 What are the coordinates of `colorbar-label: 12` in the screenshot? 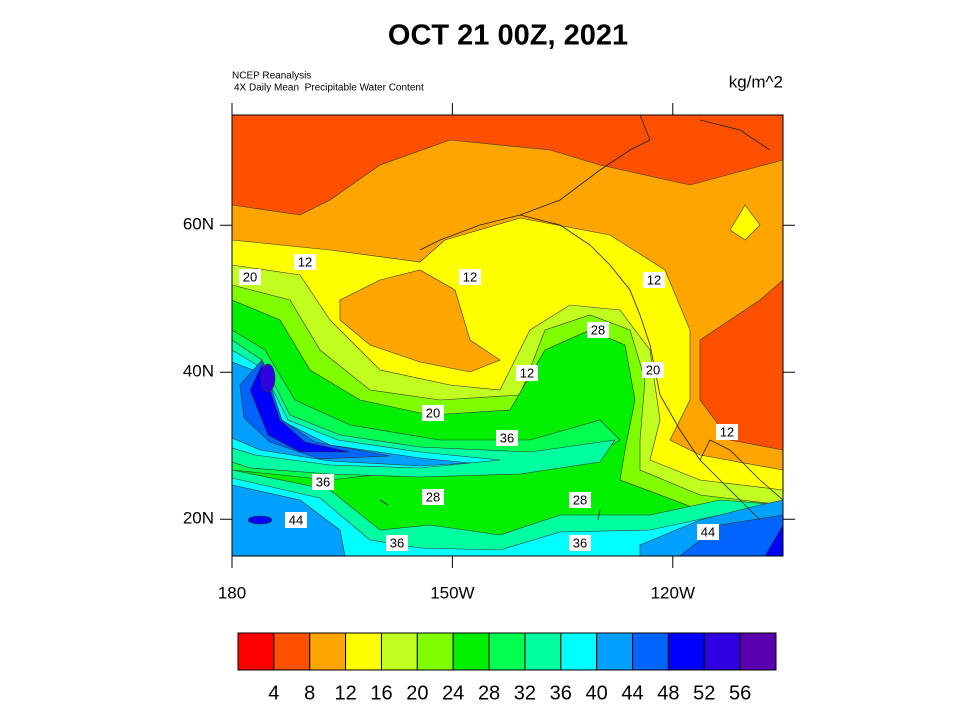 It's located at (345, 693).